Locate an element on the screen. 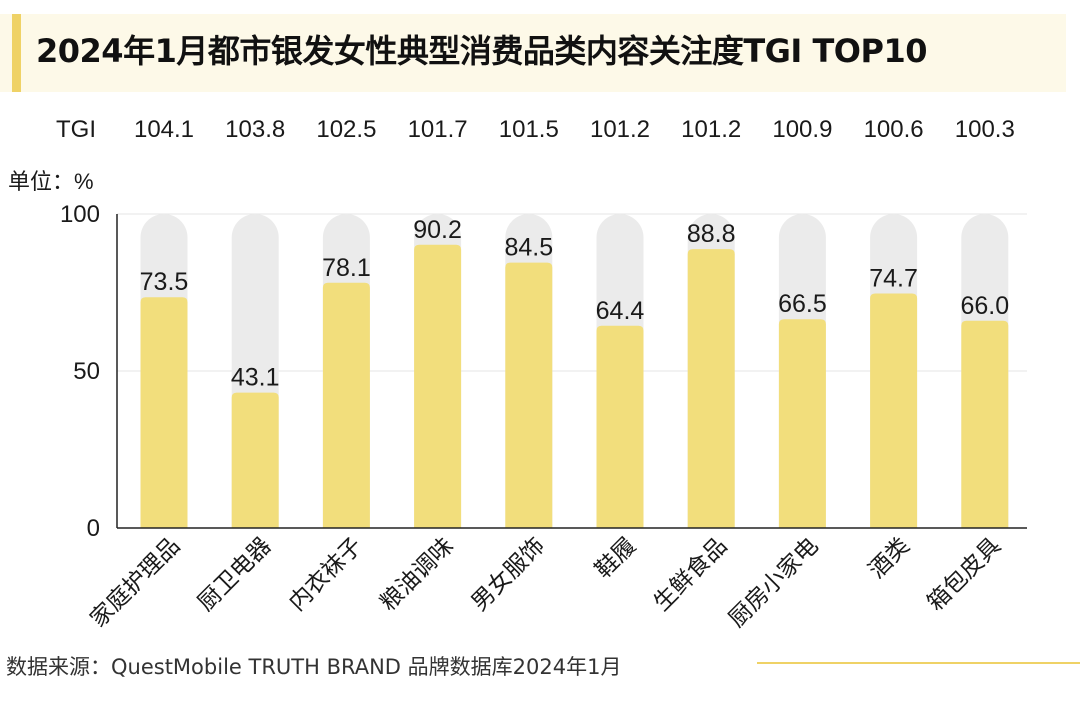 This screenshot has width=1080, height=701. x-category-label: 箱包皮具 is located at coordinates (963, 573).